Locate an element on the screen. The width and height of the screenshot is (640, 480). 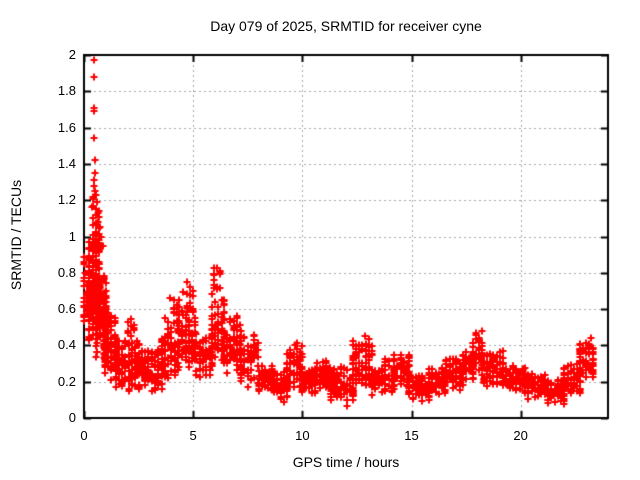
x-tick-label: 15 is located at coordinates (411, 435).